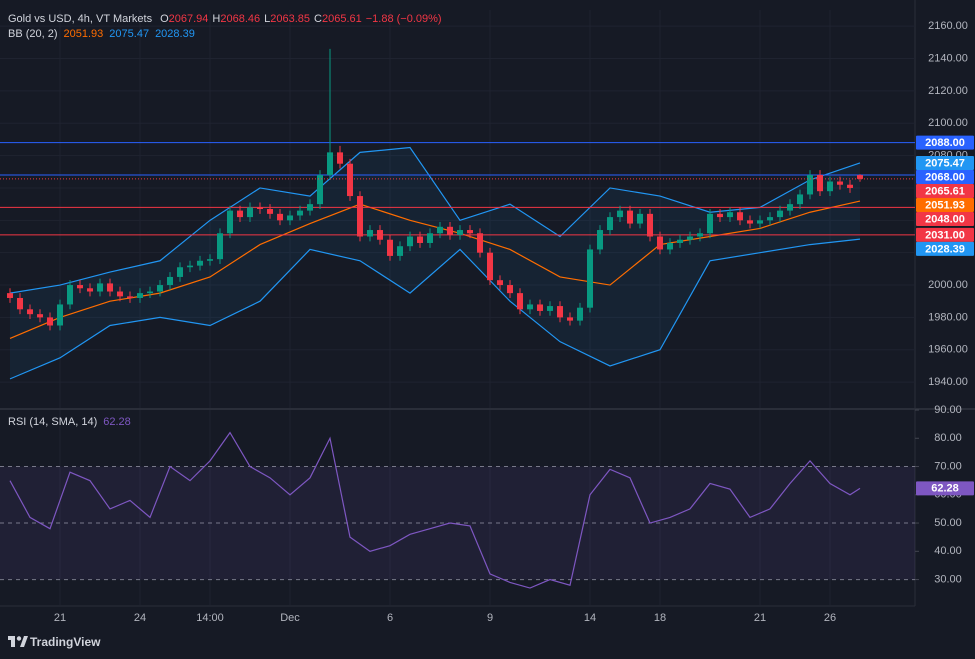 The height and width of the screenshot is (659, 975). I want to click on price-label: 2048.00, so click(945, 219).